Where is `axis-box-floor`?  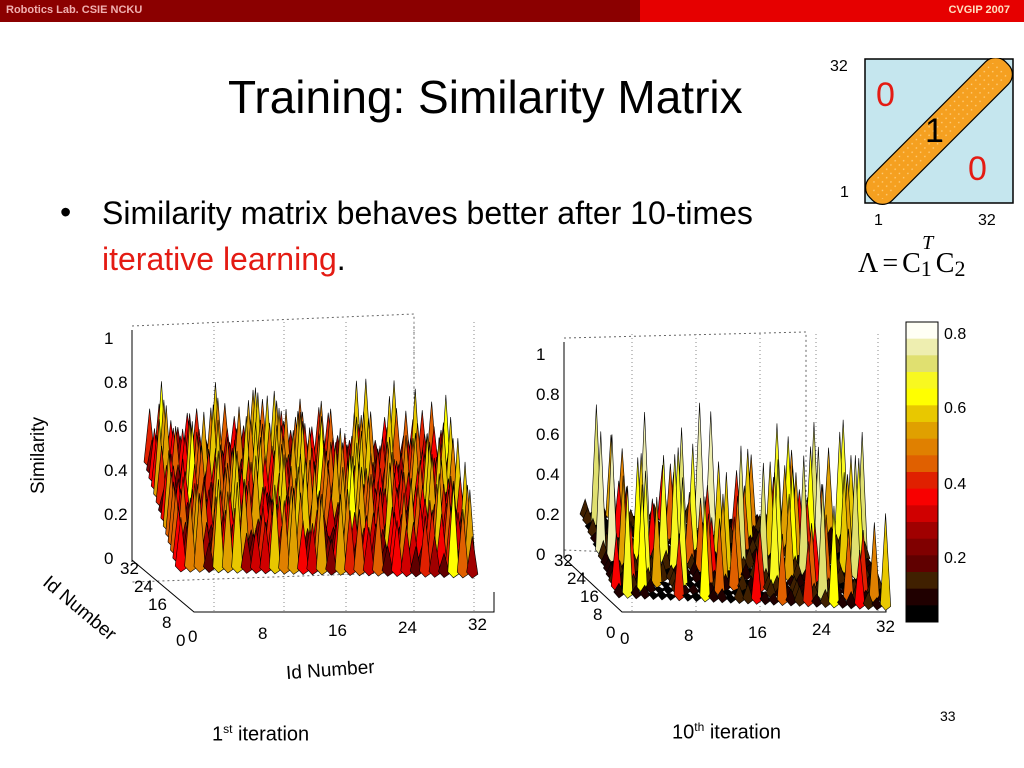
axis-box-floor is located at coordinates (313, 586).